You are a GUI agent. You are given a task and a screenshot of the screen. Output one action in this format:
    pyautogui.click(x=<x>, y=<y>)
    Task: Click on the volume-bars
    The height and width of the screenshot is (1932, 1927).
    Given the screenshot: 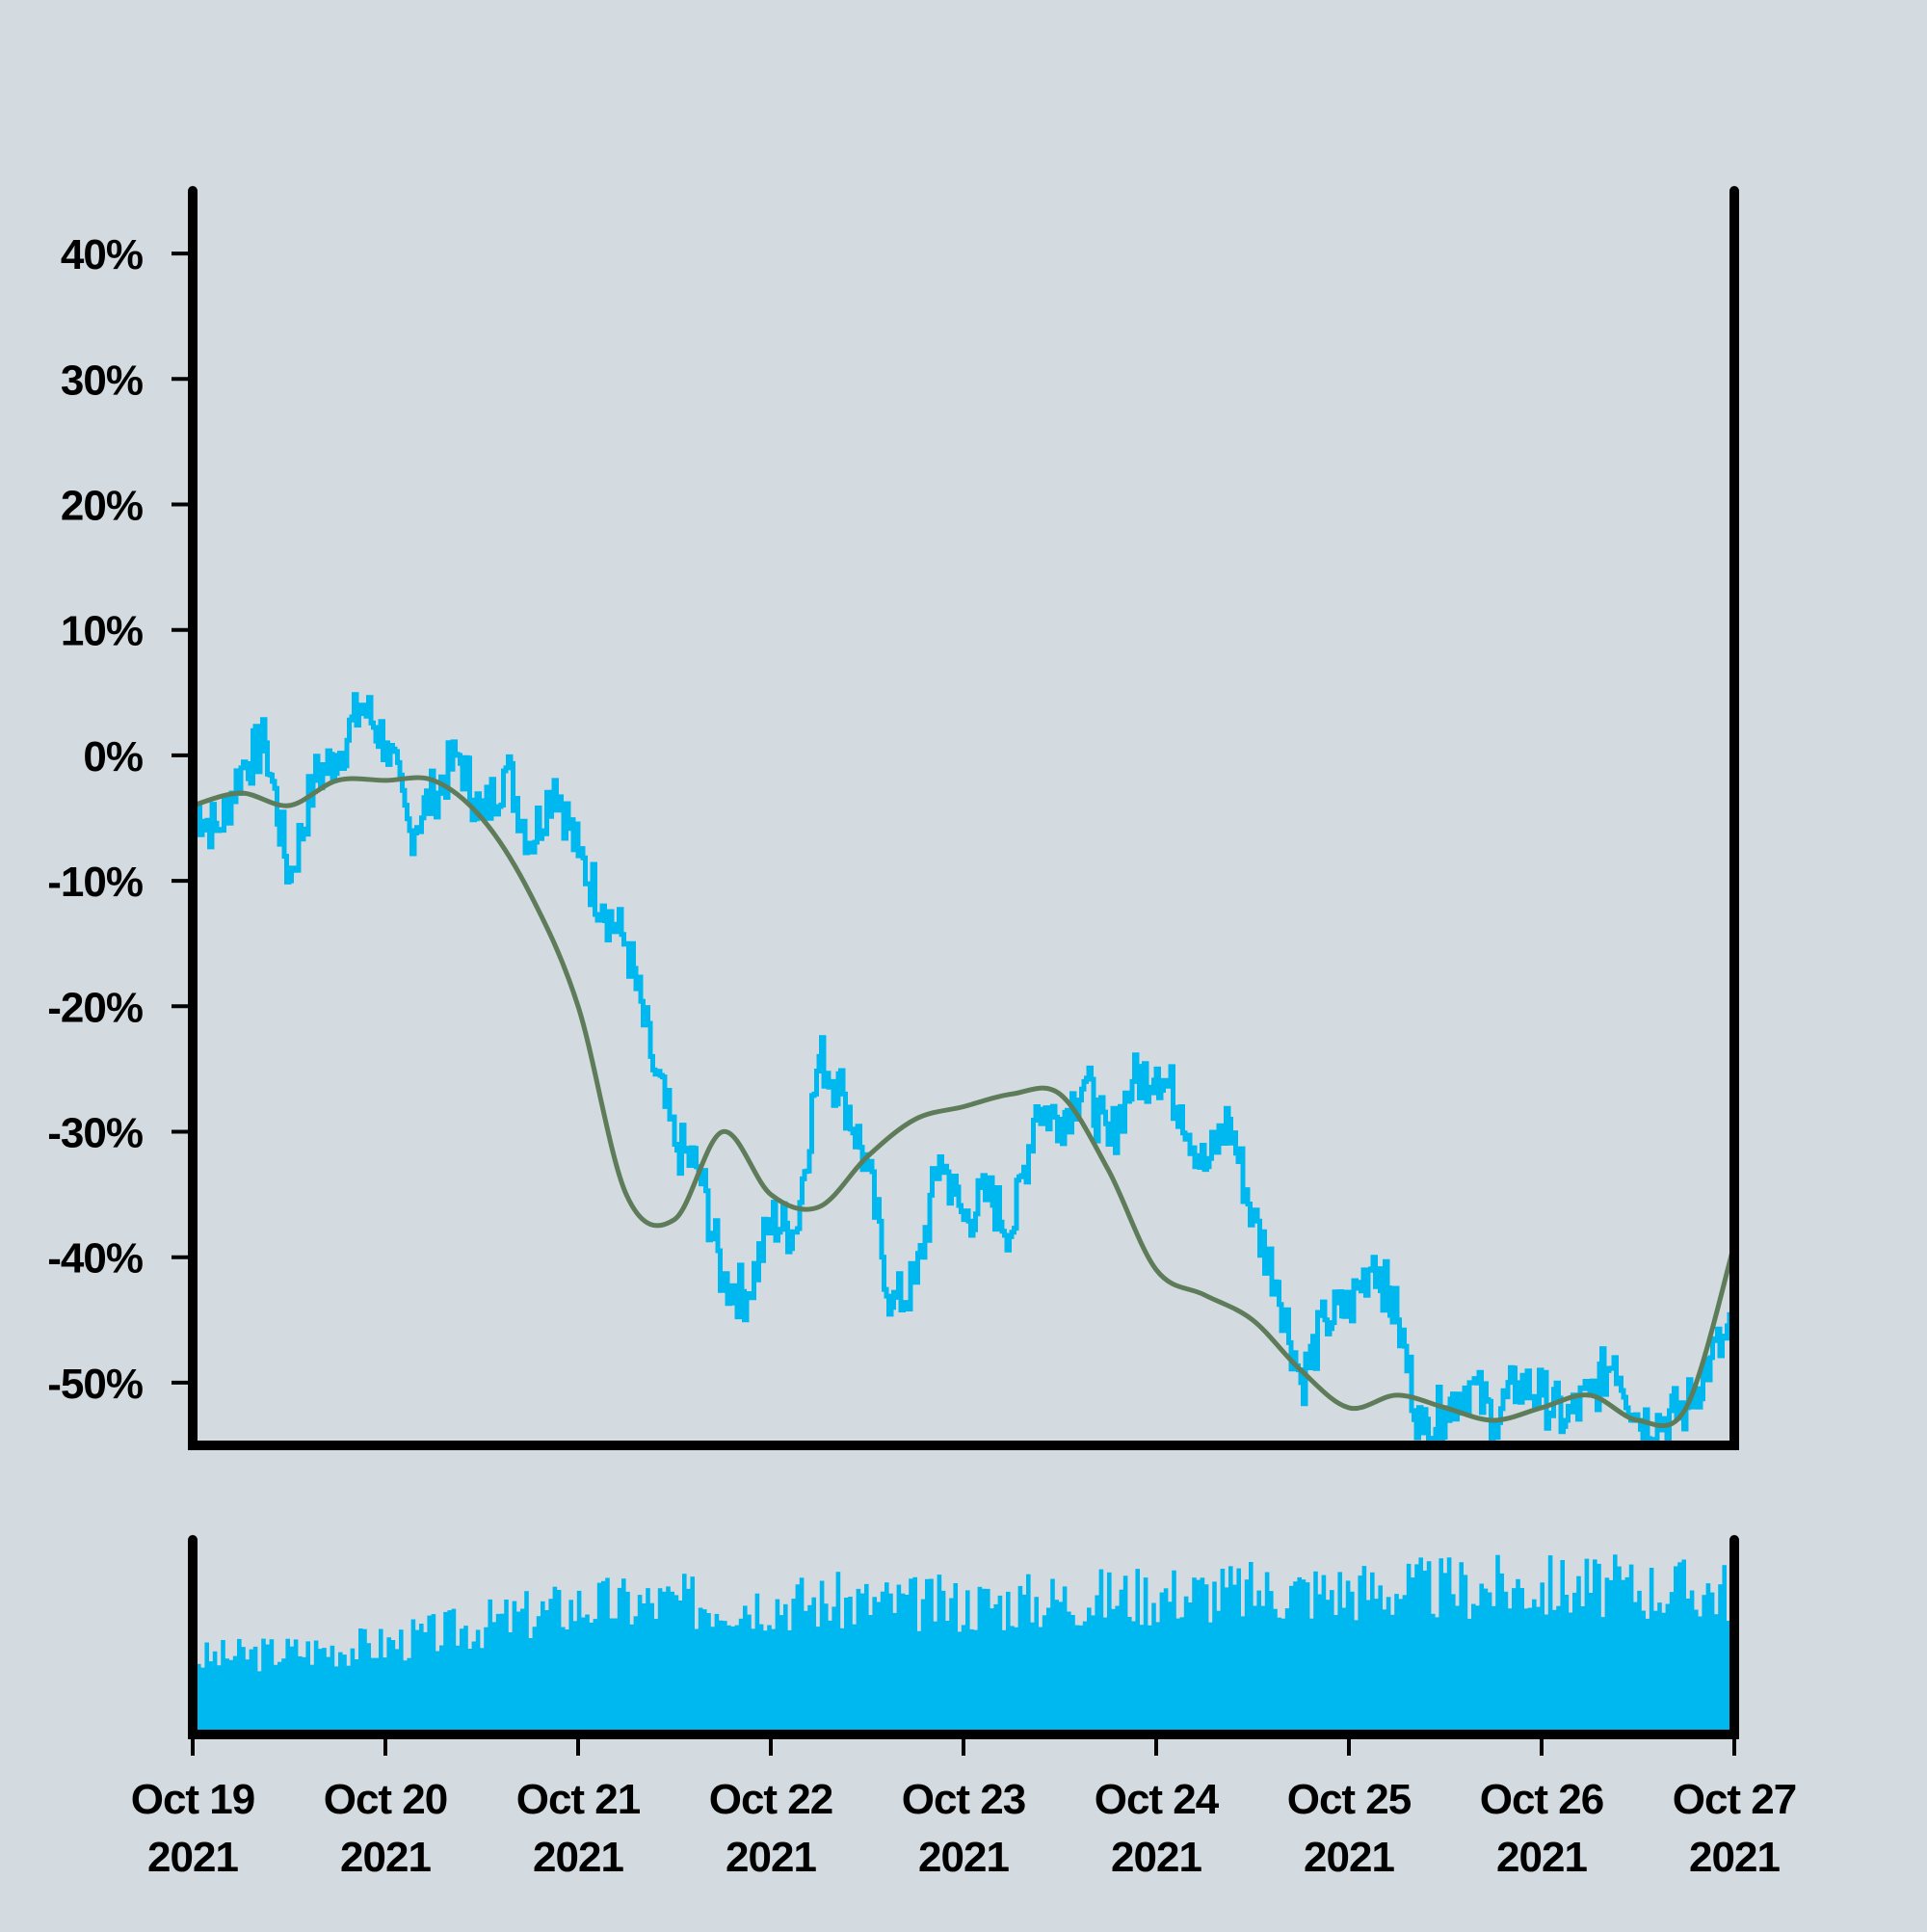 What is the action you would take?
    pyautogui.click(x=966, y=1644)
    